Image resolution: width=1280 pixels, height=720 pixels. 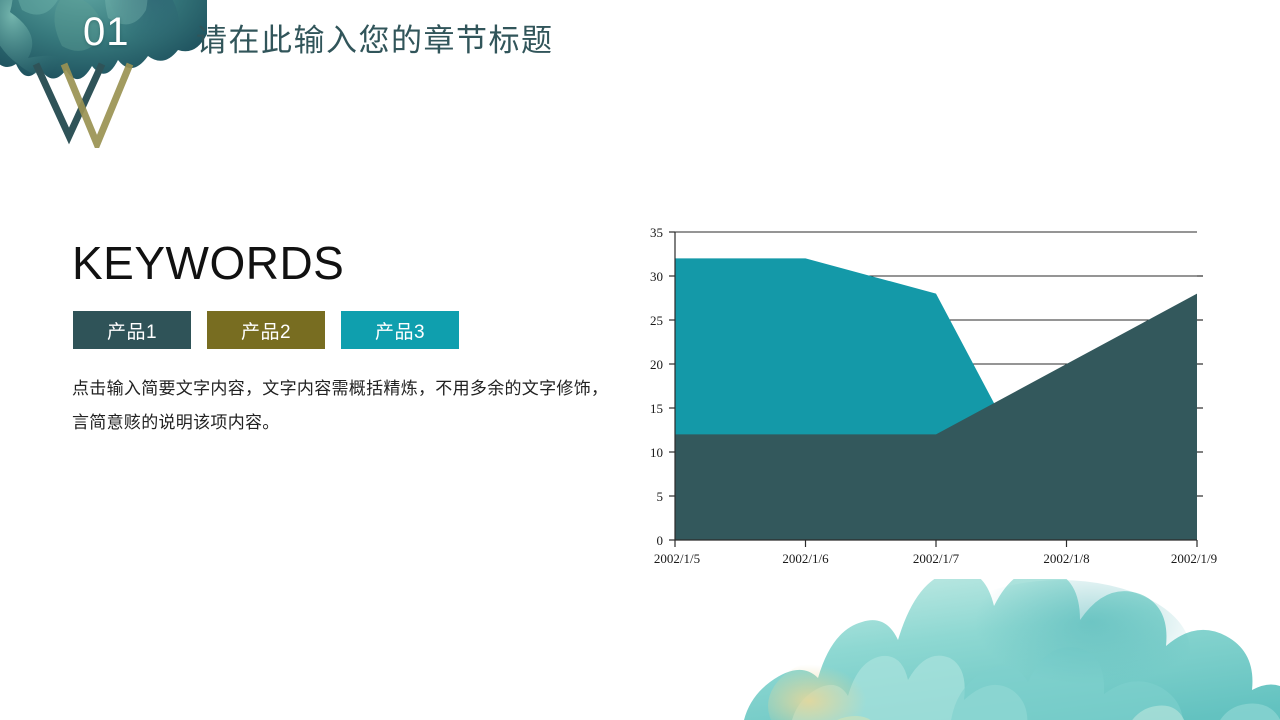 I want to click on ink-blob-top-left-image, so click(x=103, y=64).